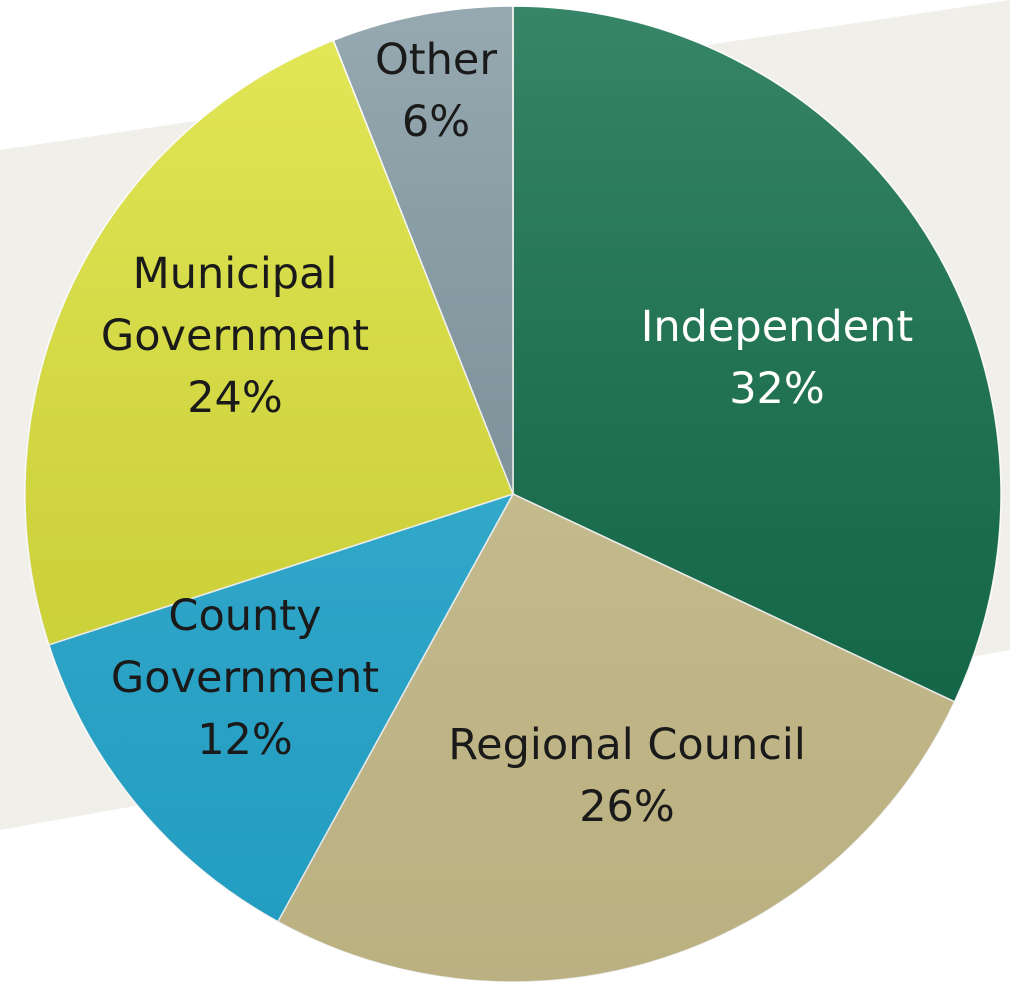 This screenshot has height=988, width=1010. Describe the element at coordinates (244, 616) in the screenshot. I see `data-label-line: County` at that location.